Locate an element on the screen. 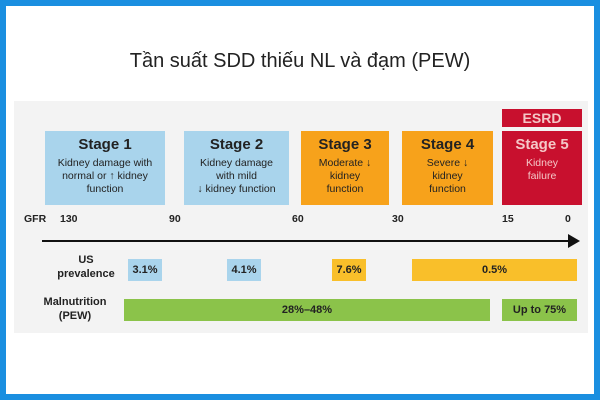 This screenshot has height=400, width=600. stage-2-name: Stage 2 is located at coordinates (236, 144).